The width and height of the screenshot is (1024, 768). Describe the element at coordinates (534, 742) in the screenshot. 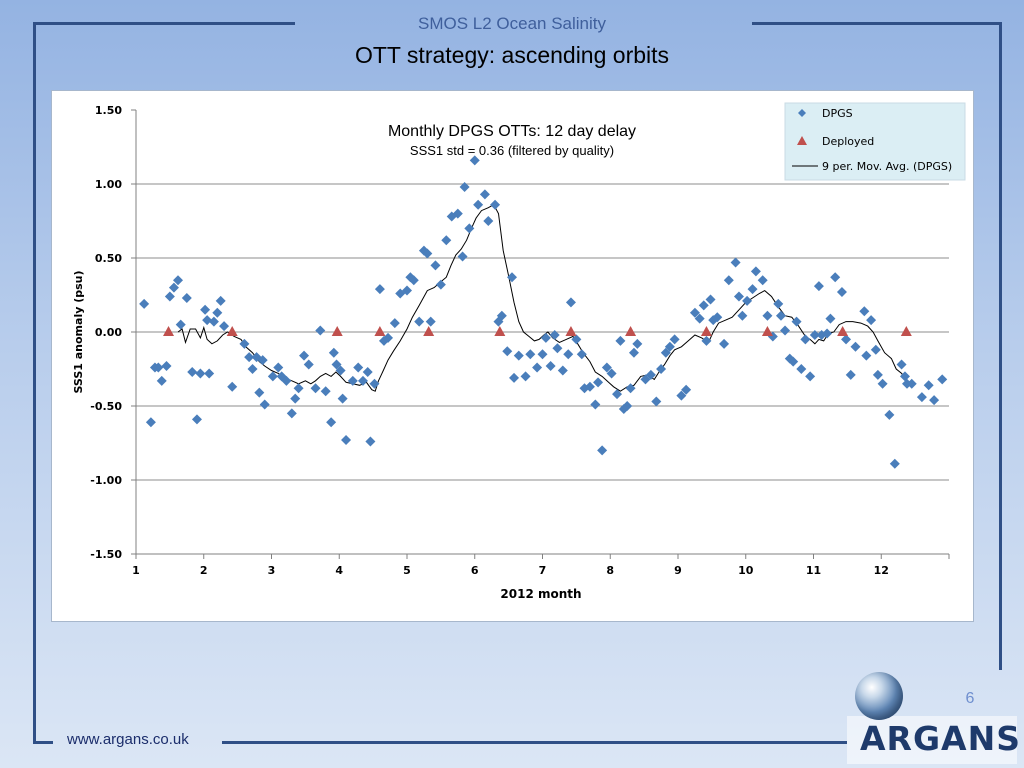

I see `frame-bottom-right` at that location.